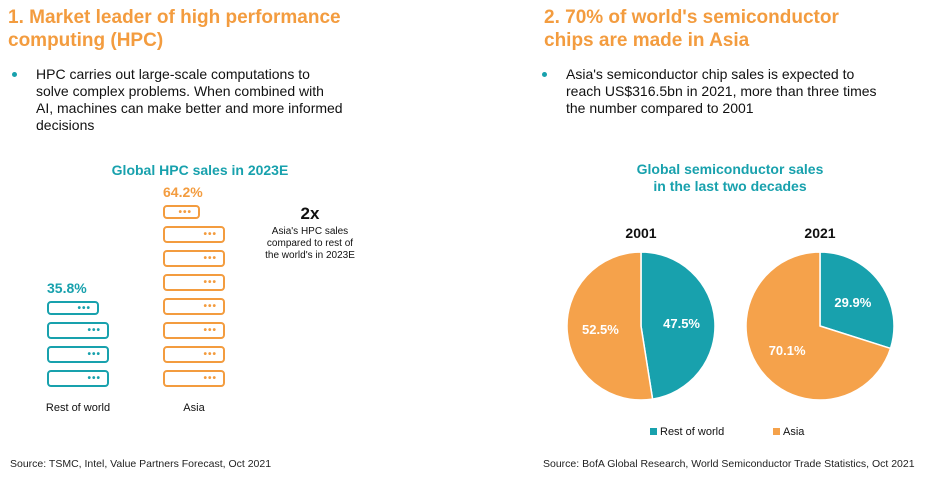 The width and height of the screenshot is (942, 477). What do you see at coordinates (65, 125) in the screenshot?
I see `left-bullet-line: decisions` at bounding box center [65, 125].